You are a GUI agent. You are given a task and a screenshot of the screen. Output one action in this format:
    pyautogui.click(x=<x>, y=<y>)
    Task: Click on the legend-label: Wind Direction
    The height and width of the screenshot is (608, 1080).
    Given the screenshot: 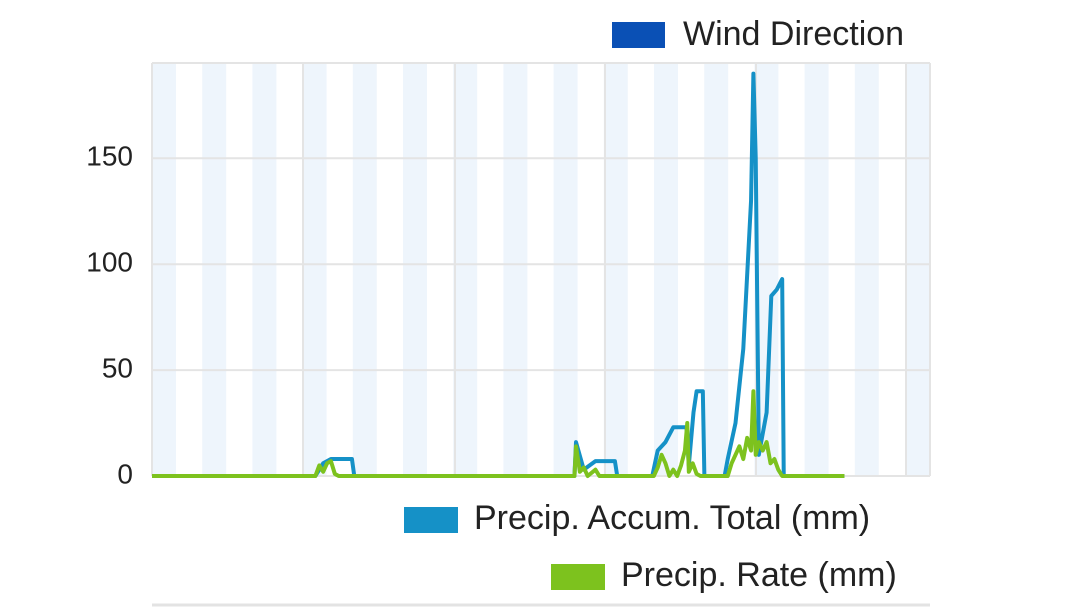 What is the action you would take?
    pyautogui.click(x=793, y=34)
    